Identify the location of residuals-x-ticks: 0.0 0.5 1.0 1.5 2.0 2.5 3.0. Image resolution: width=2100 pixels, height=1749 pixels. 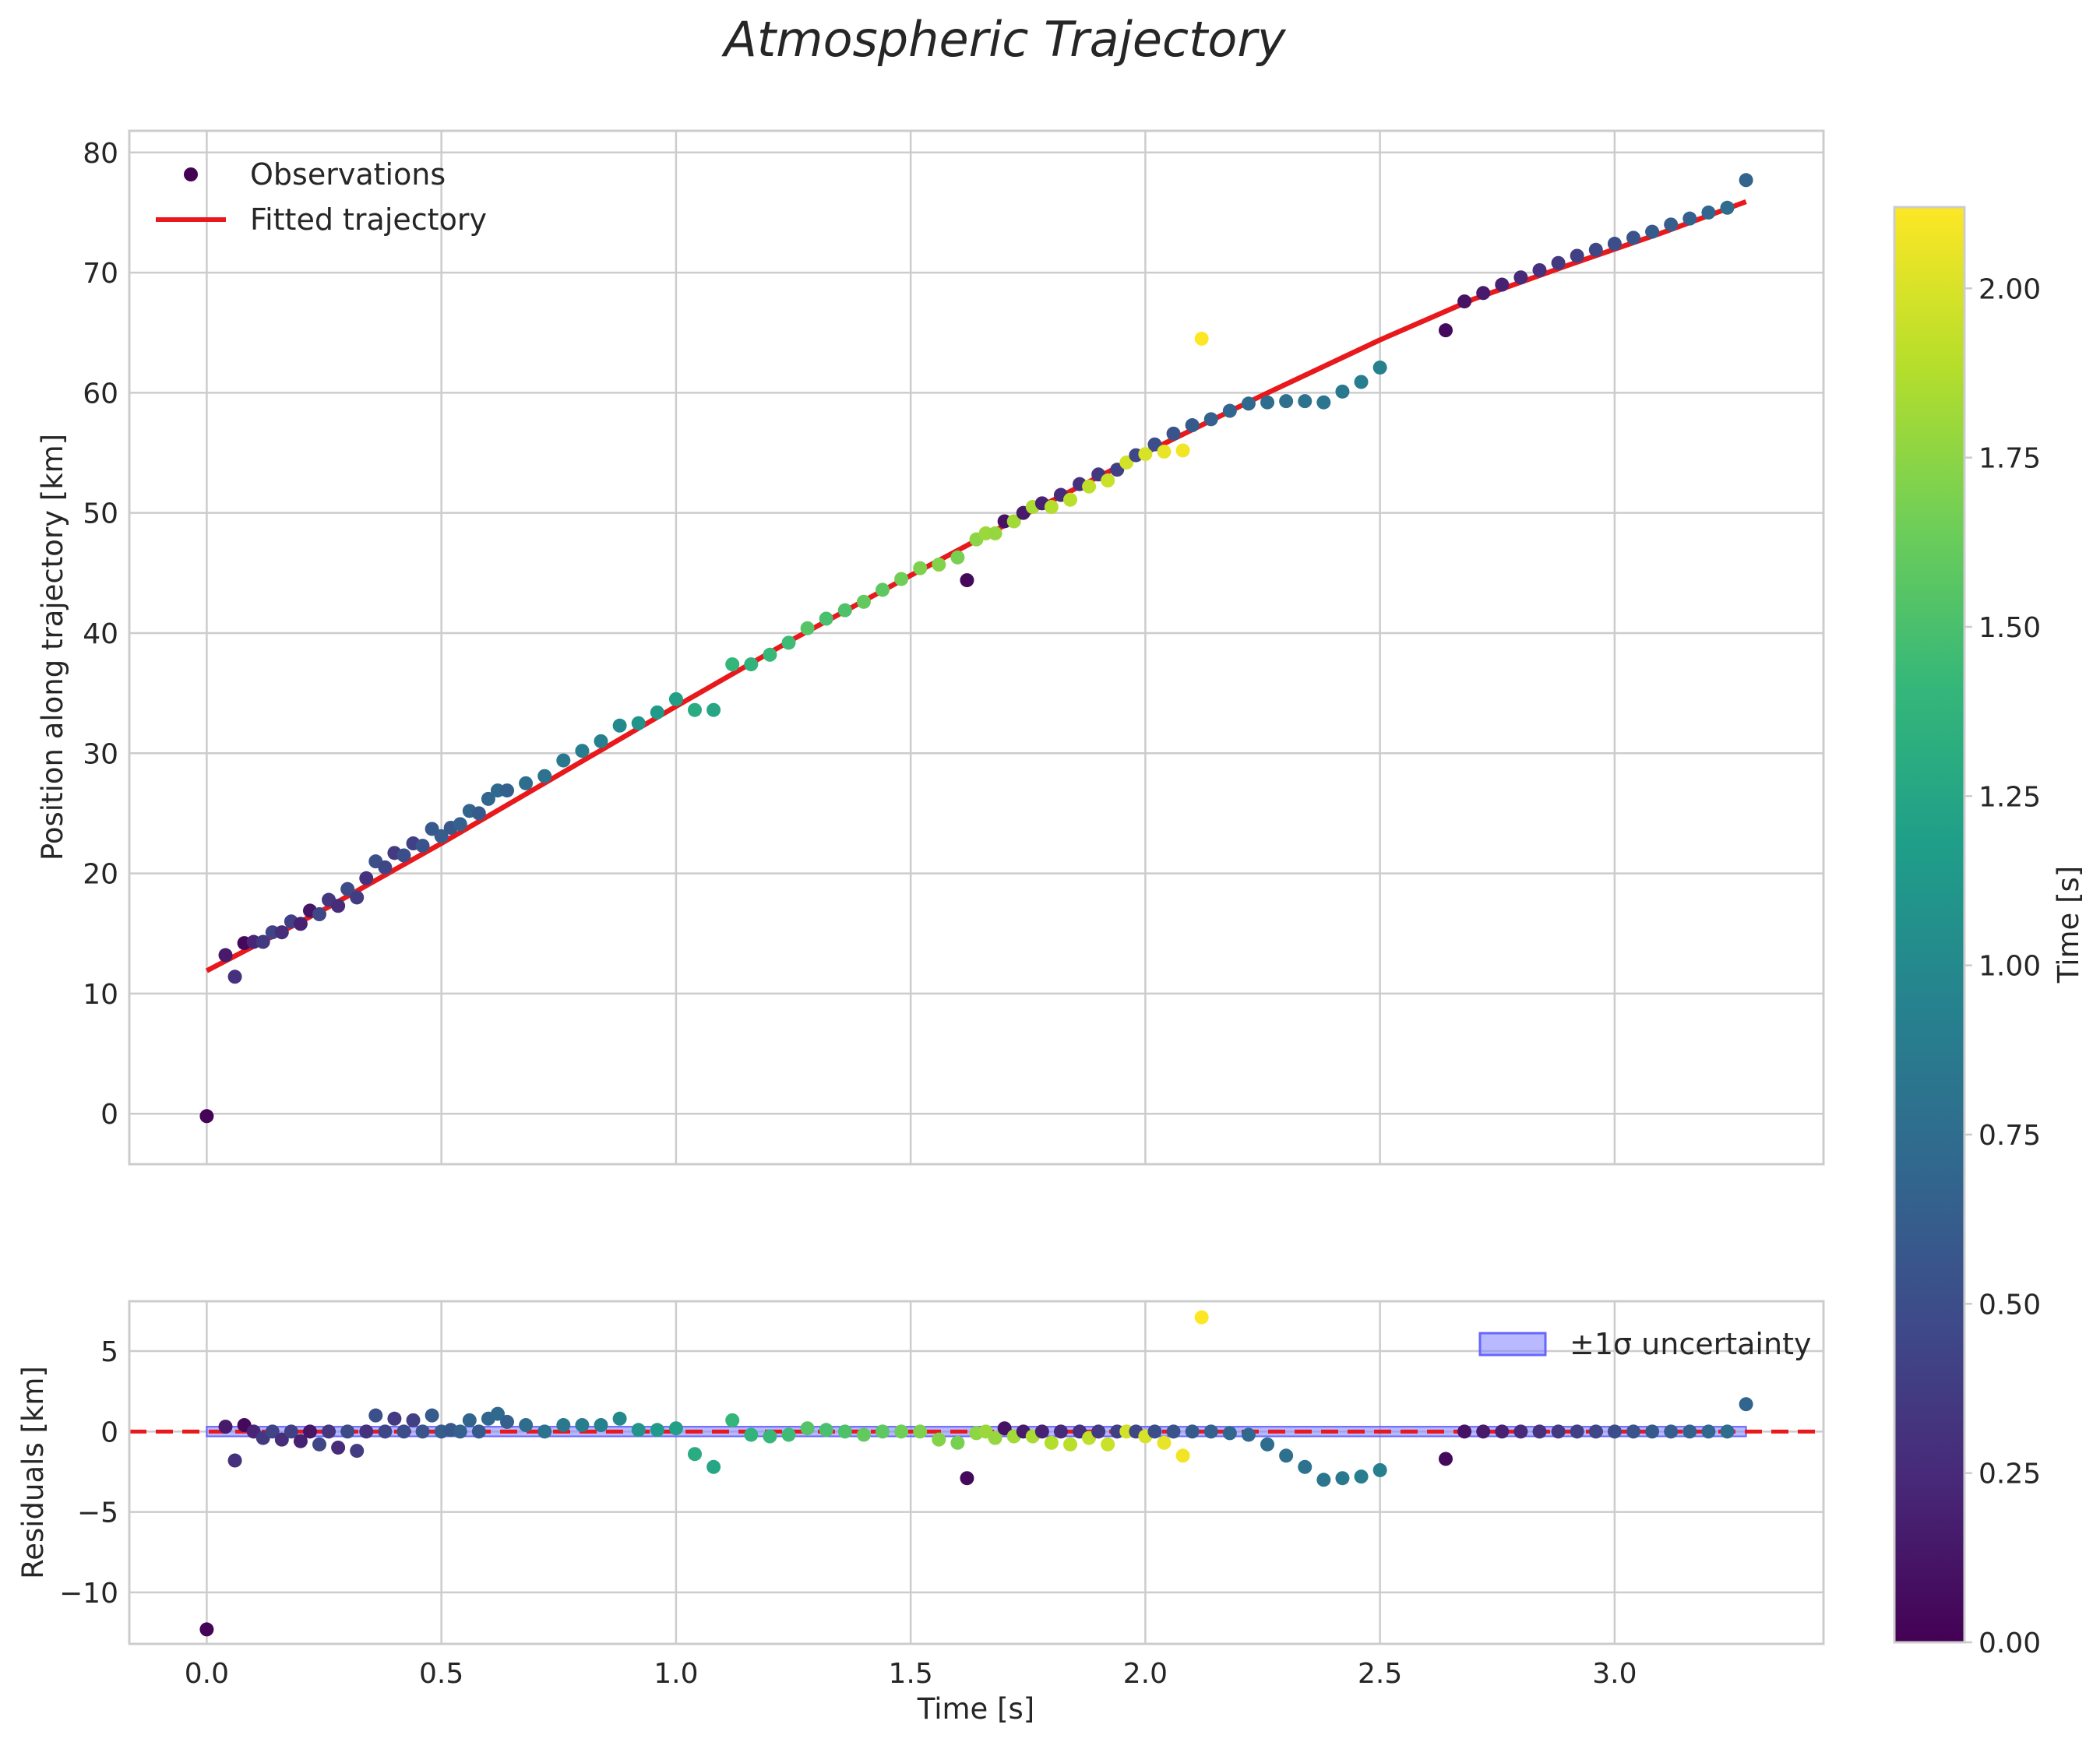
(911, 1674).